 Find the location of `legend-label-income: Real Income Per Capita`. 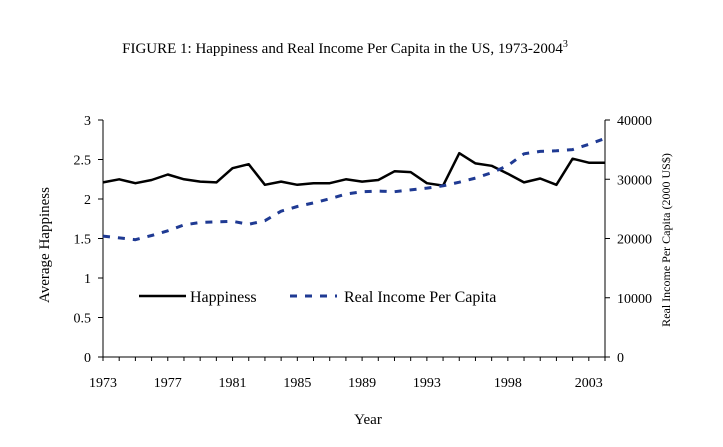

legend-label-income: Real Income Per Capita is located at coordinates (420, 297).